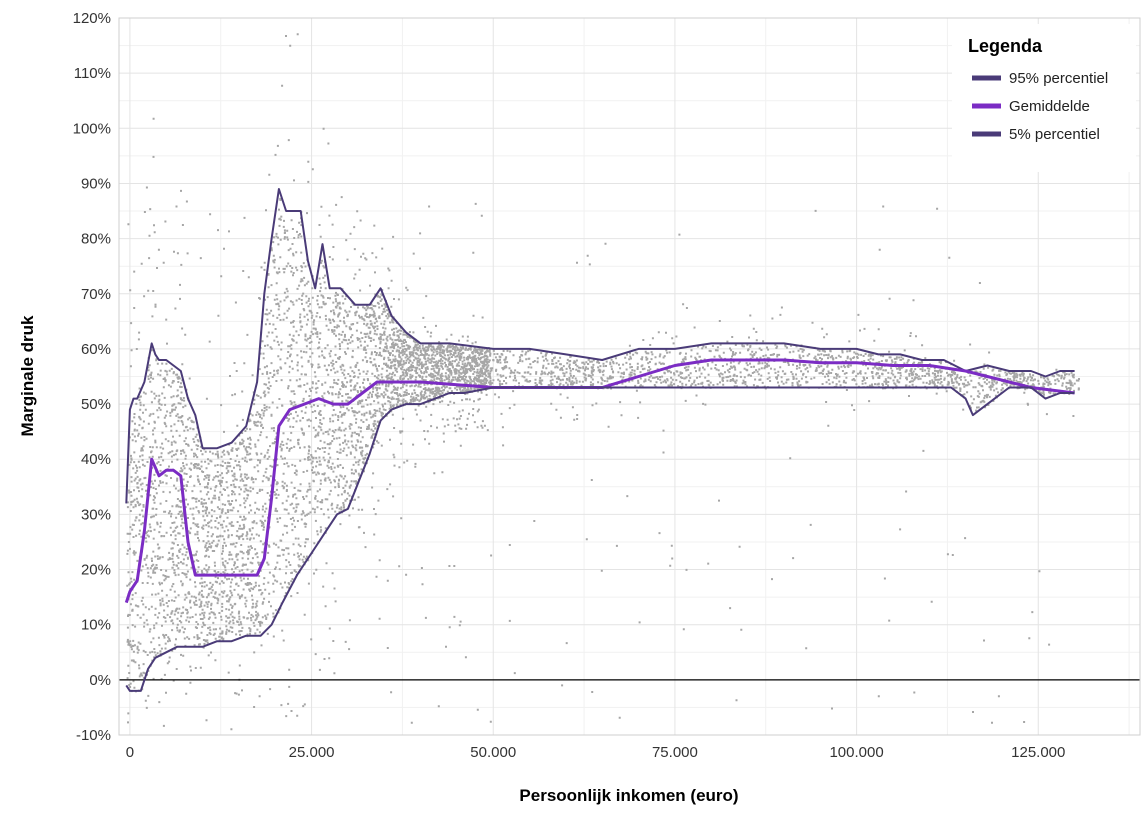 The image size is (1141, 817). What do you see at coordinates (96, 239) in the screenshot?
I see `y-tick-label: 80%` at bounding box center [96, 239].